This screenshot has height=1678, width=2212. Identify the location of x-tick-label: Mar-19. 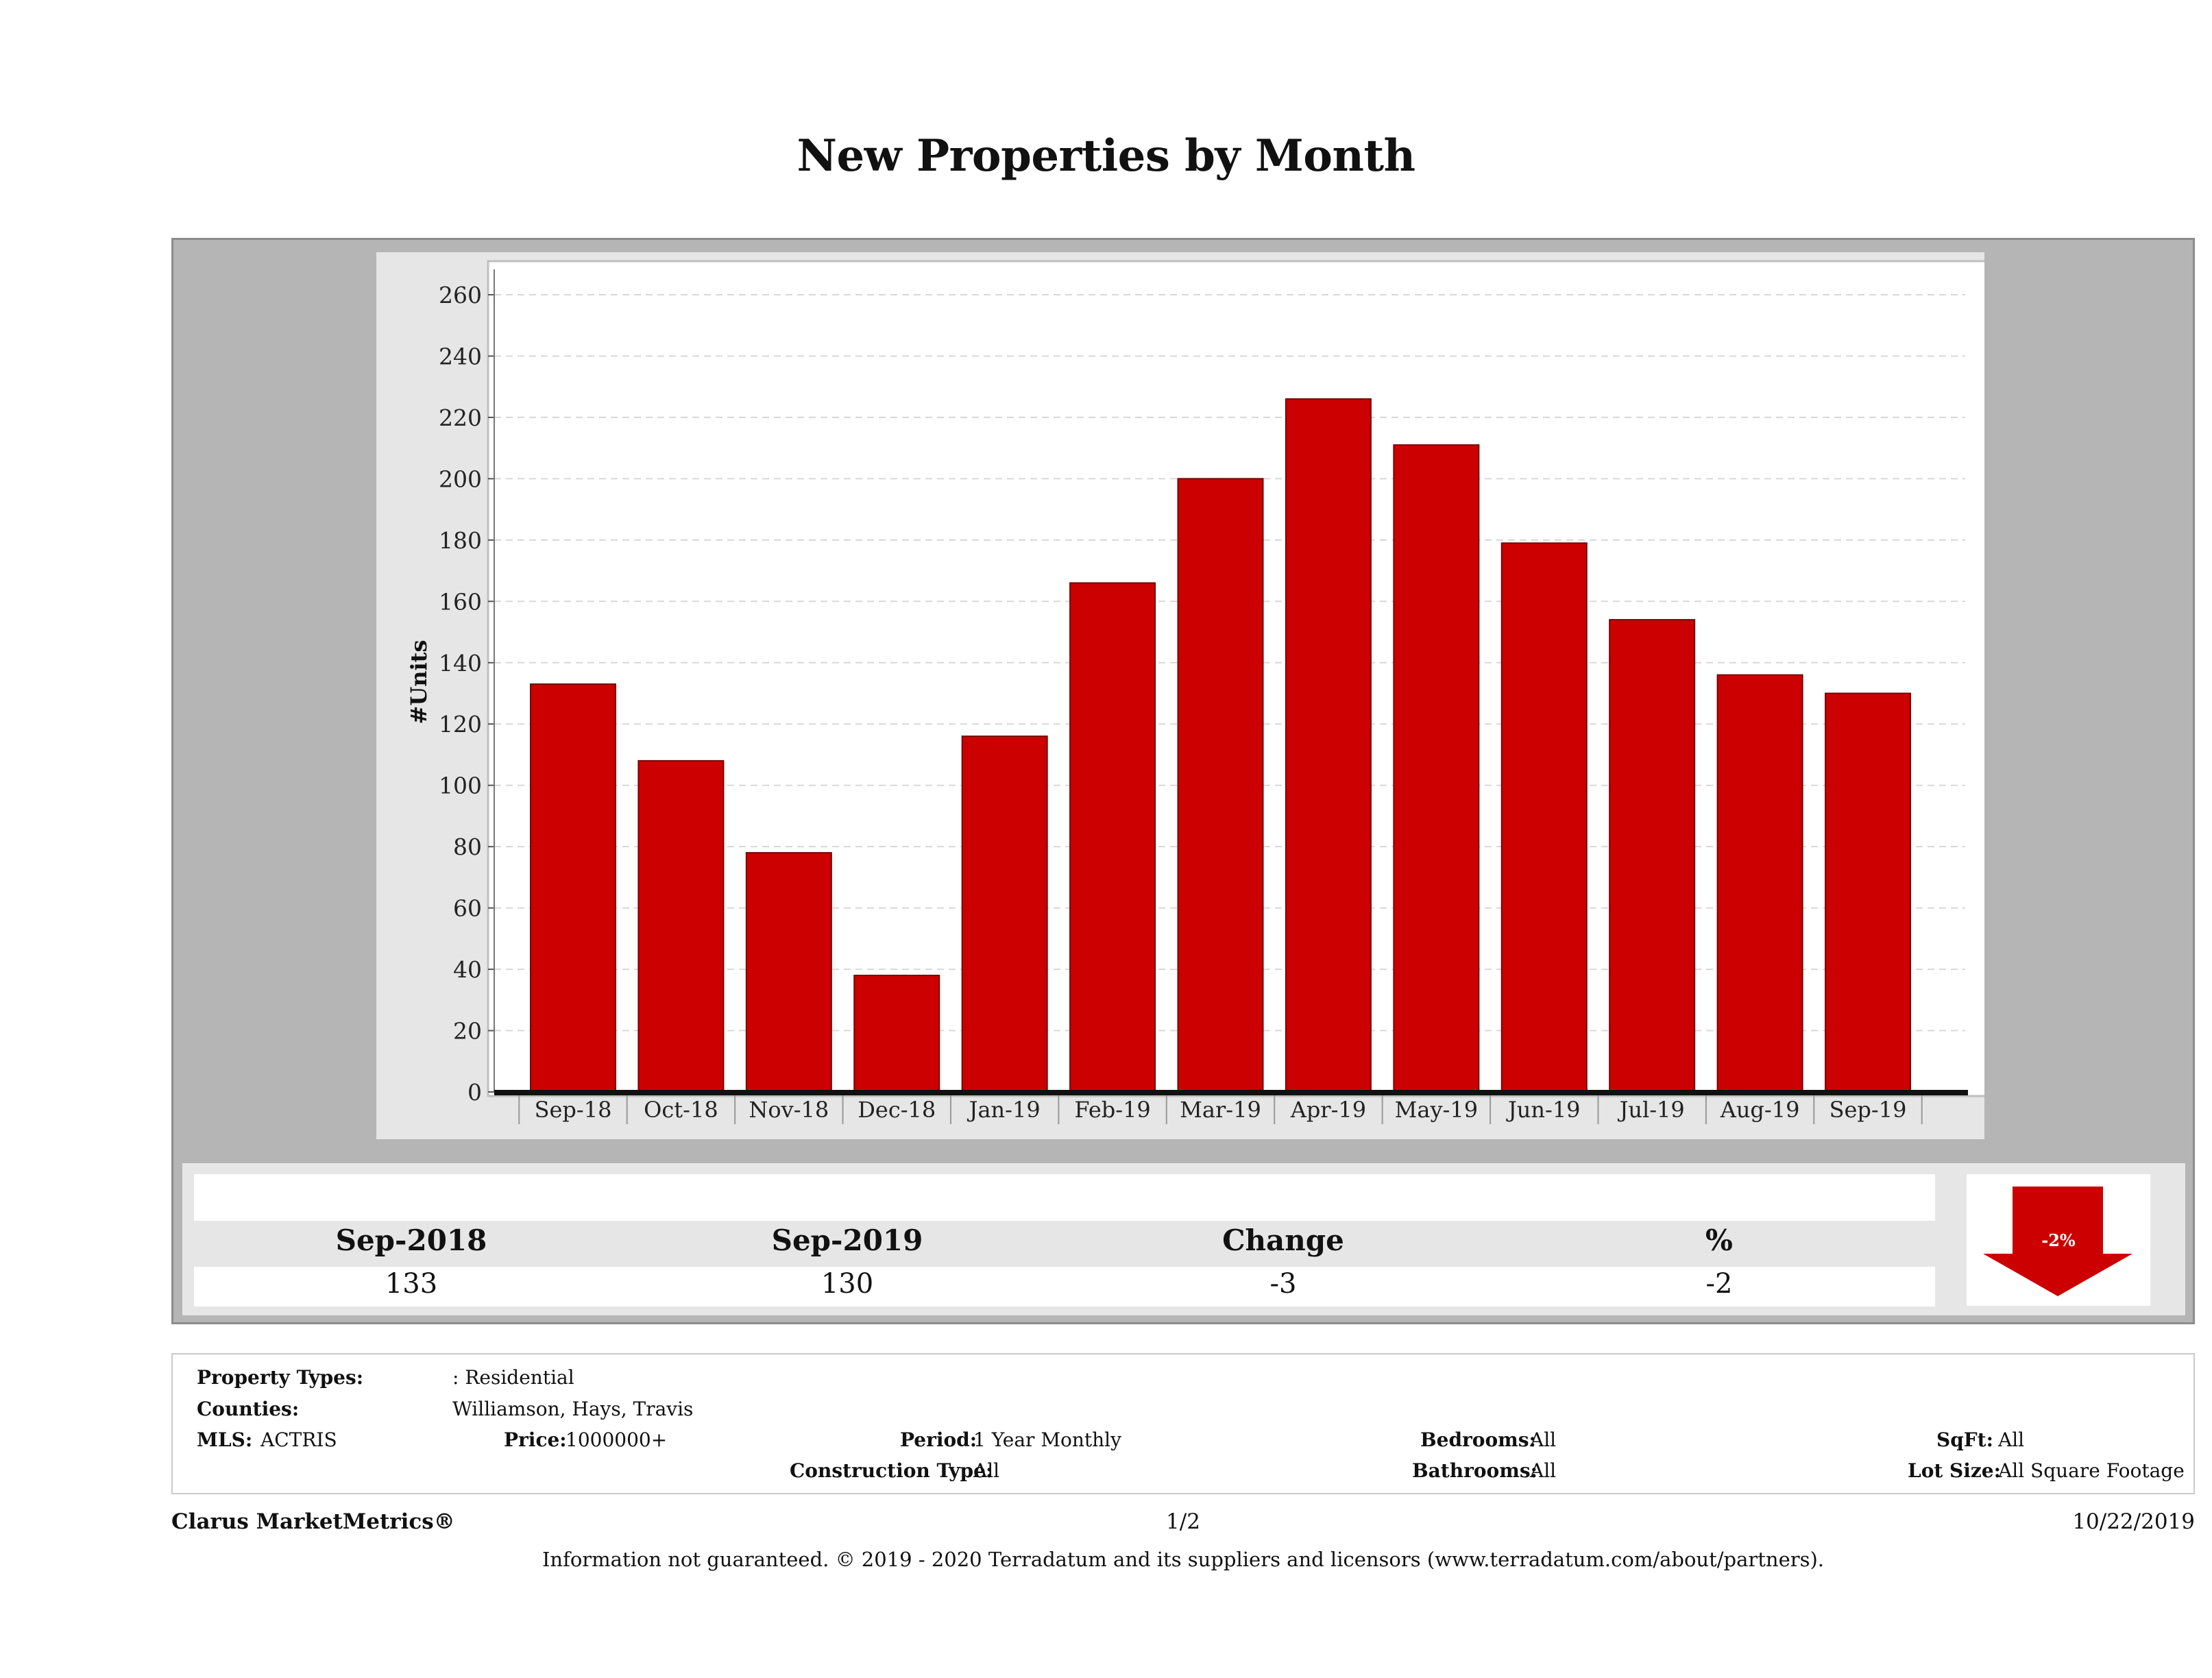
(1220, 1110).